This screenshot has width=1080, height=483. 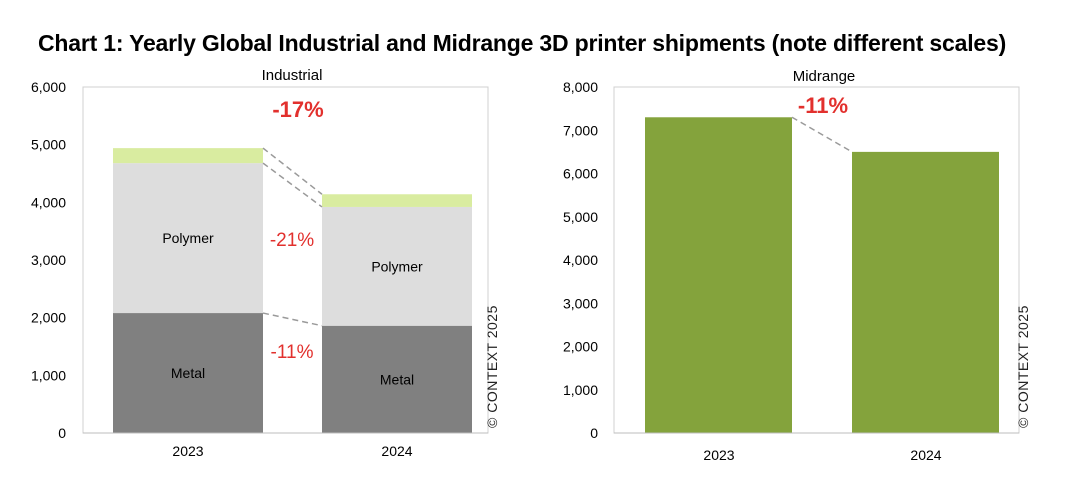 I want to click on bar-other-2024, so click(x=397, y=200).